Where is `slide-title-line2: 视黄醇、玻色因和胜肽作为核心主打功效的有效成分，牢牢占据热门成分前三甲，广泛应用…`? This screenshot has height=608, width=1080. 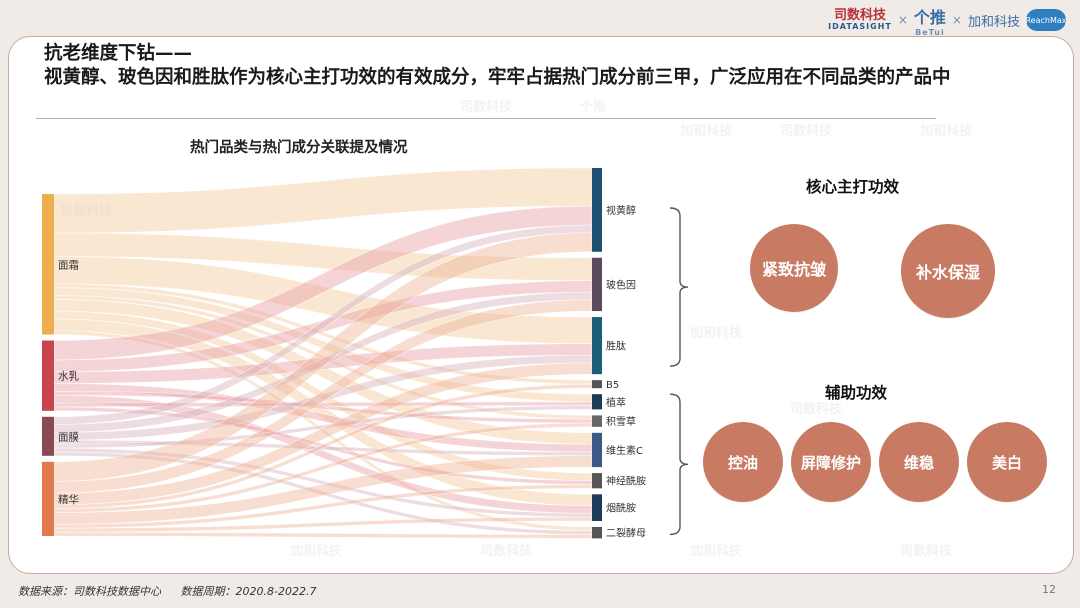 slide-title-line2: 视黄醇、玻色因和胜肽作为核心主打功效的有效成分，牢牢占据热门成分前三甲，广泛应用… is located at coordinates (497, 77).